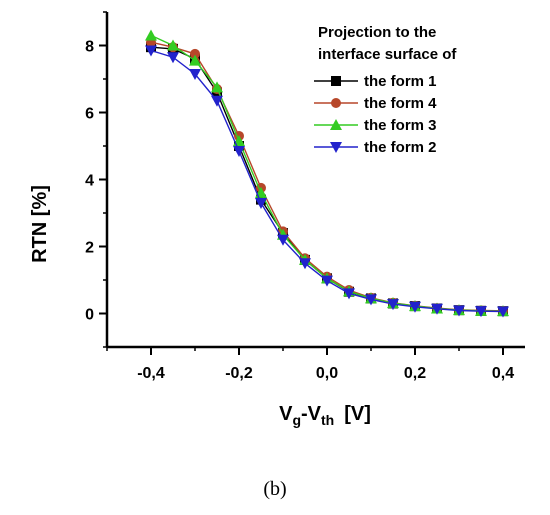  I want to click on x-tick-label: -0,2, so click(239, 373).